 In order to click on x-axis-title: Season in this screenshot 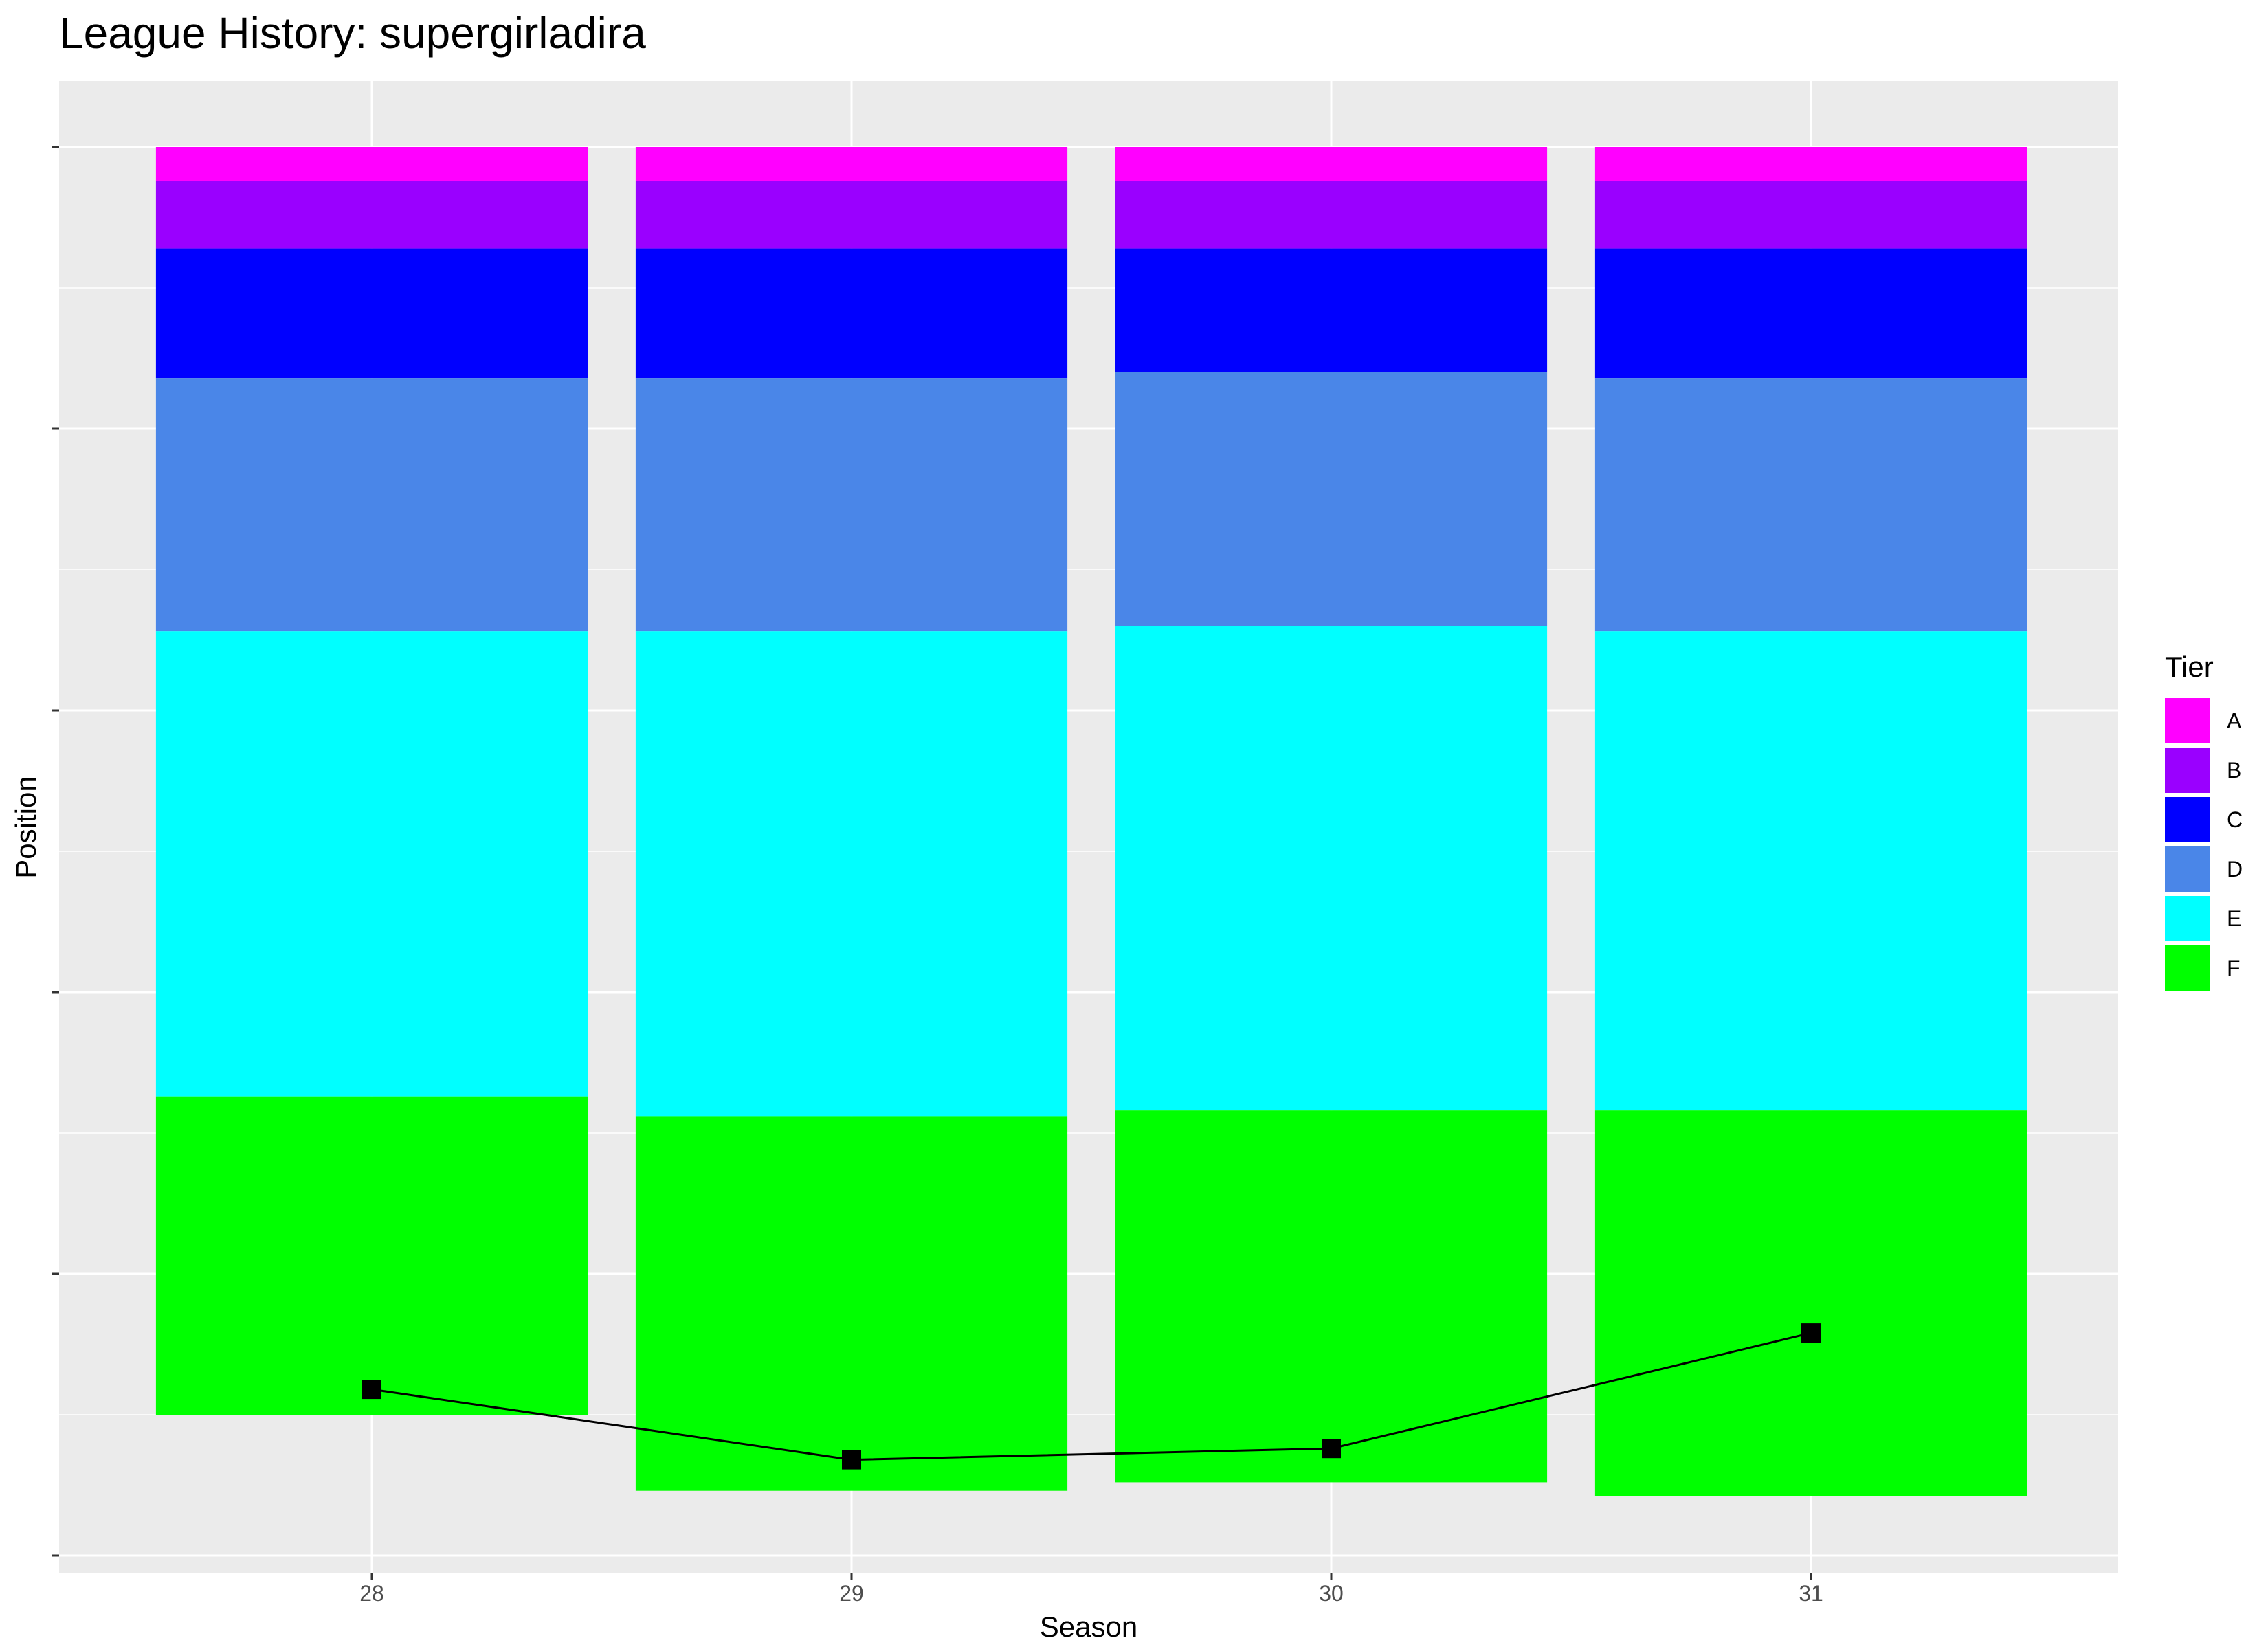, I will do `click(1088, 1627)`.